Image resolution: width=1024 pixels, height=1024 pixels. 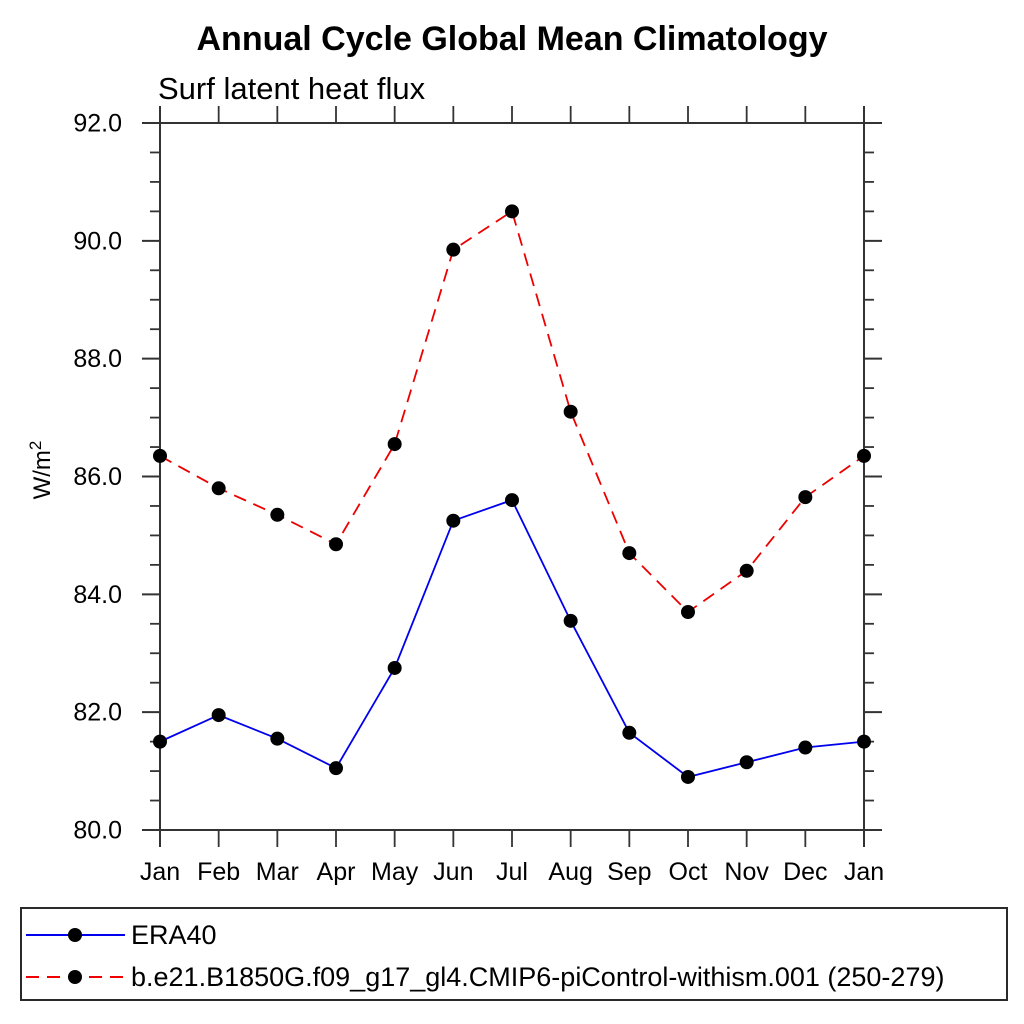 What do you see at coordinates (97, 124) in the screenshot?
I see `y-tick-label: 92.0` at bounding box center [97, 124].